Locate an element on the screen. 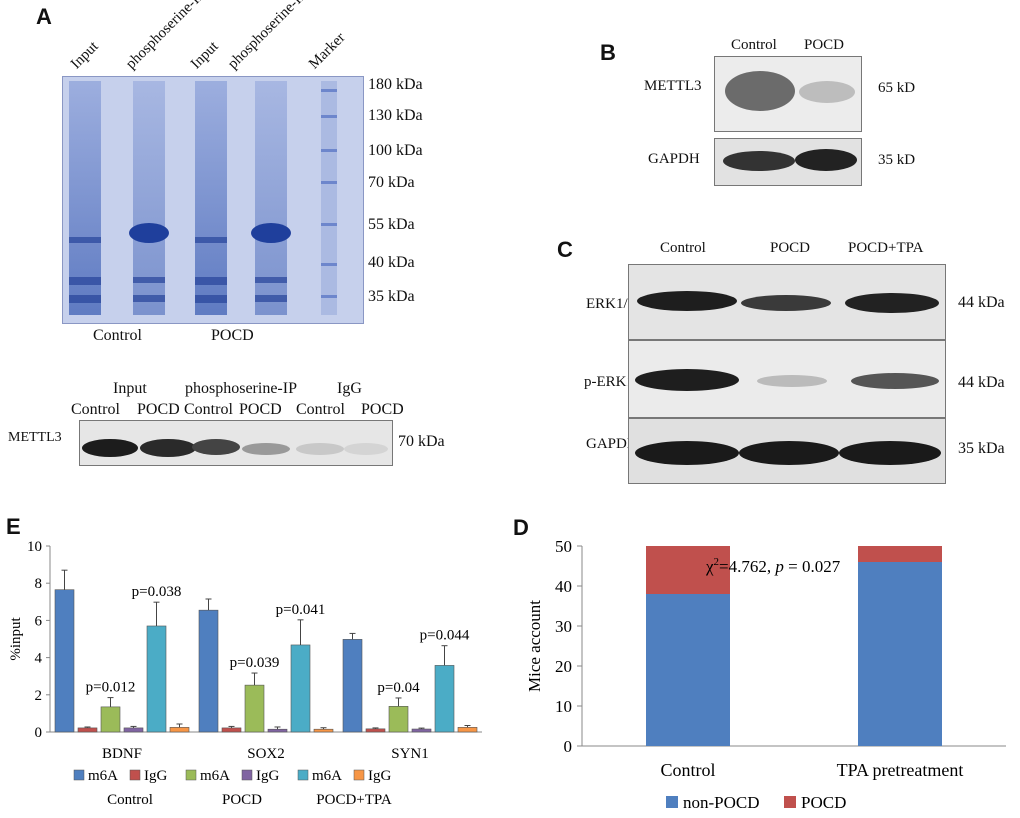  b-size-label: 35 kD is located at coordinates (897, 160).